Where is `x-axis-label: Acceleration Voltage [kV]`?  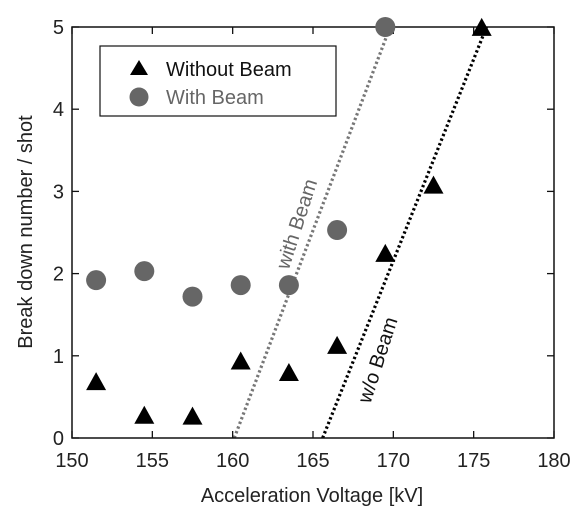
x-axis-label: Acceleration Voltage [kV] is located at coordinates (312, 496).